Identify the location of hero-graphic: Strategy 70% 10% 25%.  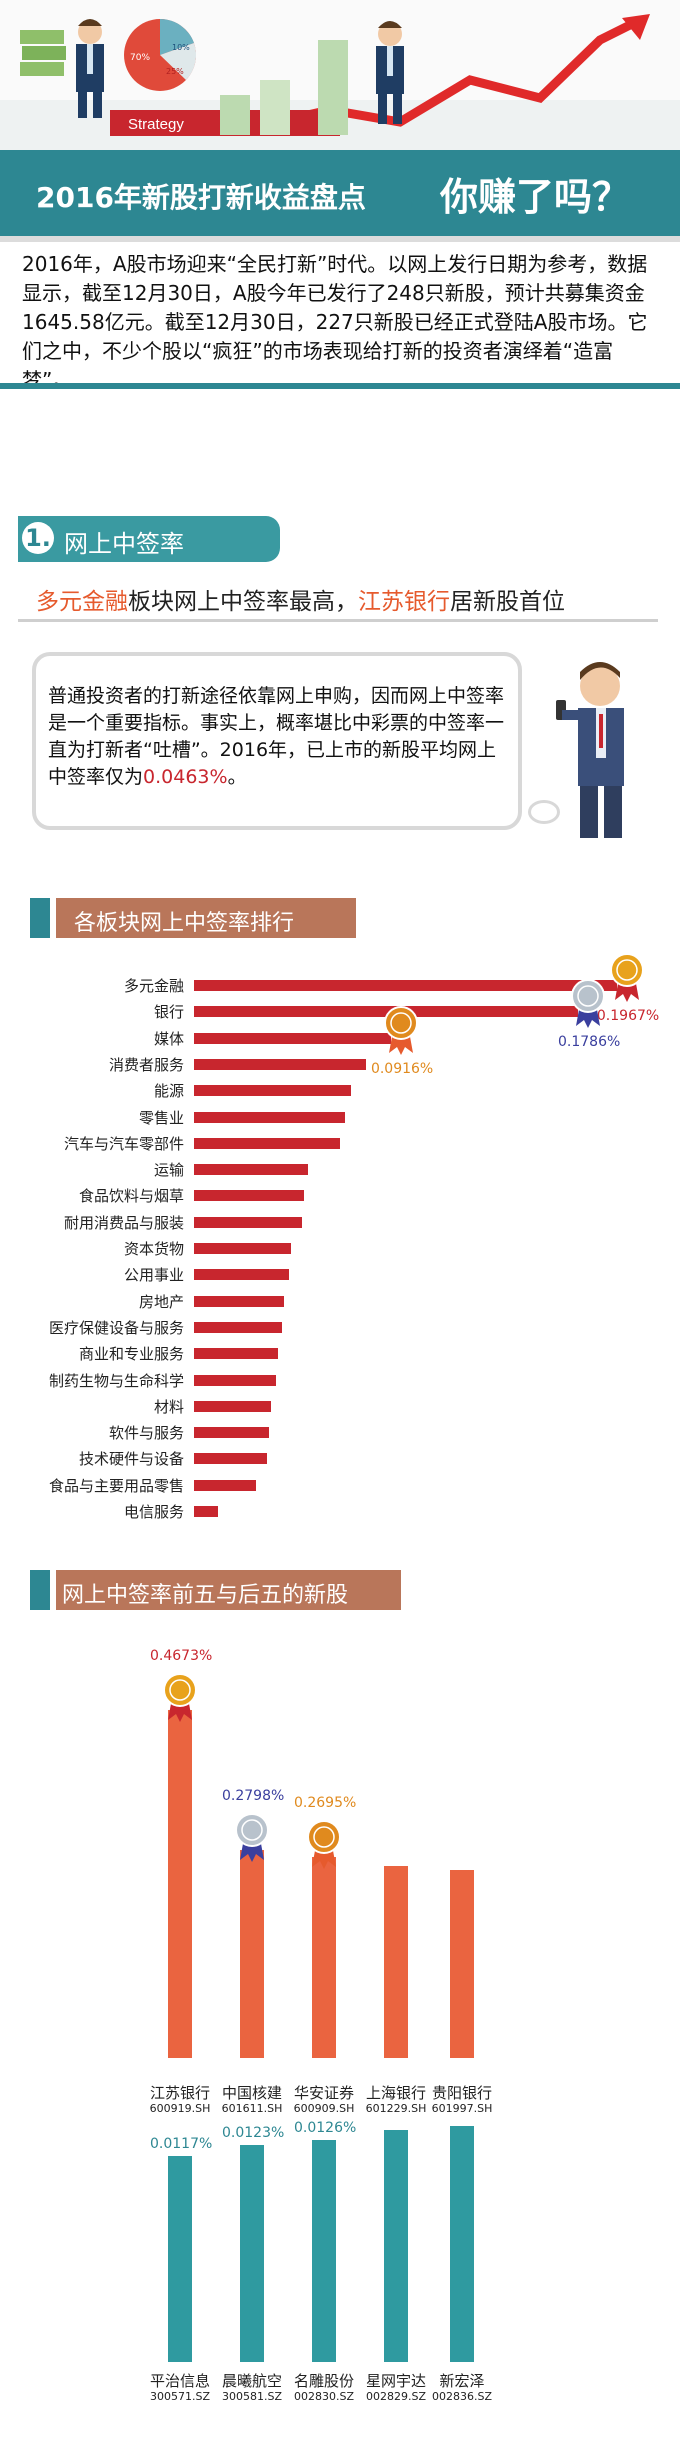
(340, 82).